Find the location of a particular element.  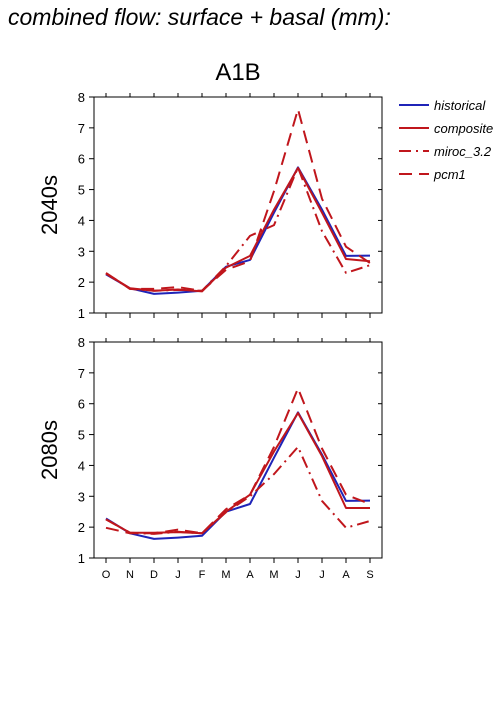

scenario-title: A1B is located at coordinates (237, 72).